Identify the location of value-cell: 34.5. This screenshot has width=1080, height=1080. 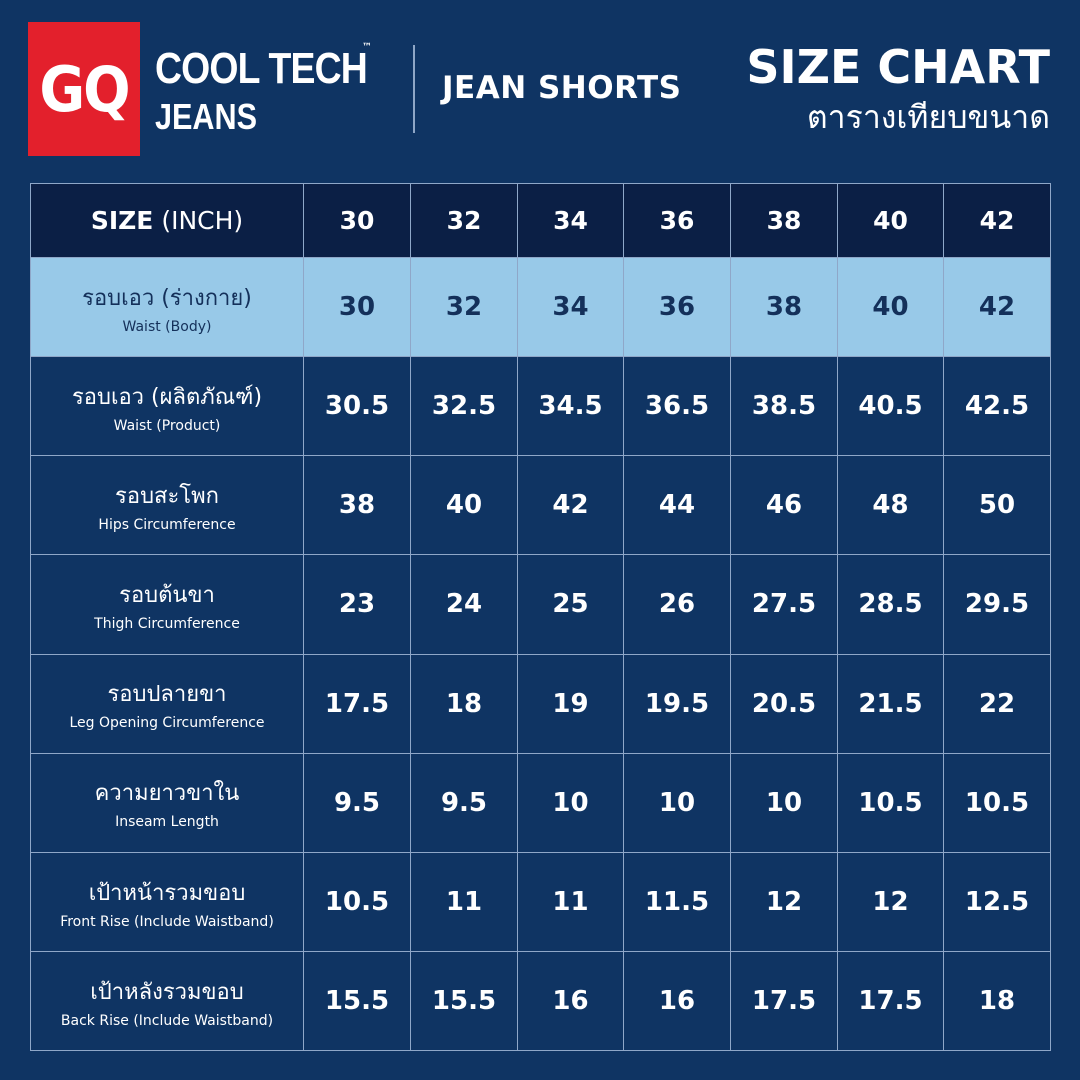
(570, 406).